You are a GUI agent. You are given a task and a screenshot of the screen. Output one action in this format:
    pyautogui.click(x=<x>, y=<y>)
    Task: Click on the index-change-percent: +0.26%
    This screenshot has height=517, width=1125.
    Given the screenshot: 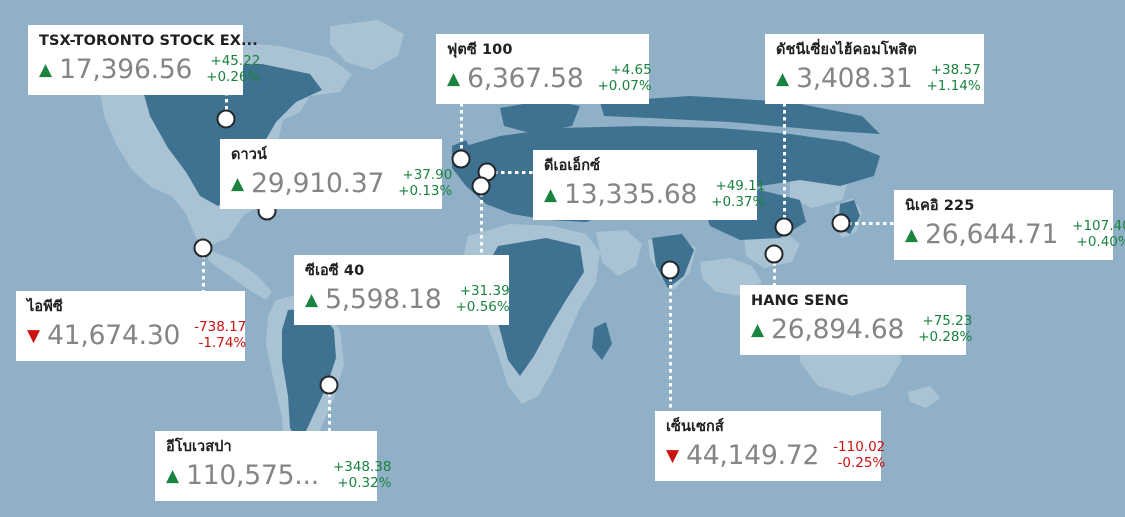 What is the action you would take?
    pyautogui.click(x=233, y=77)
    